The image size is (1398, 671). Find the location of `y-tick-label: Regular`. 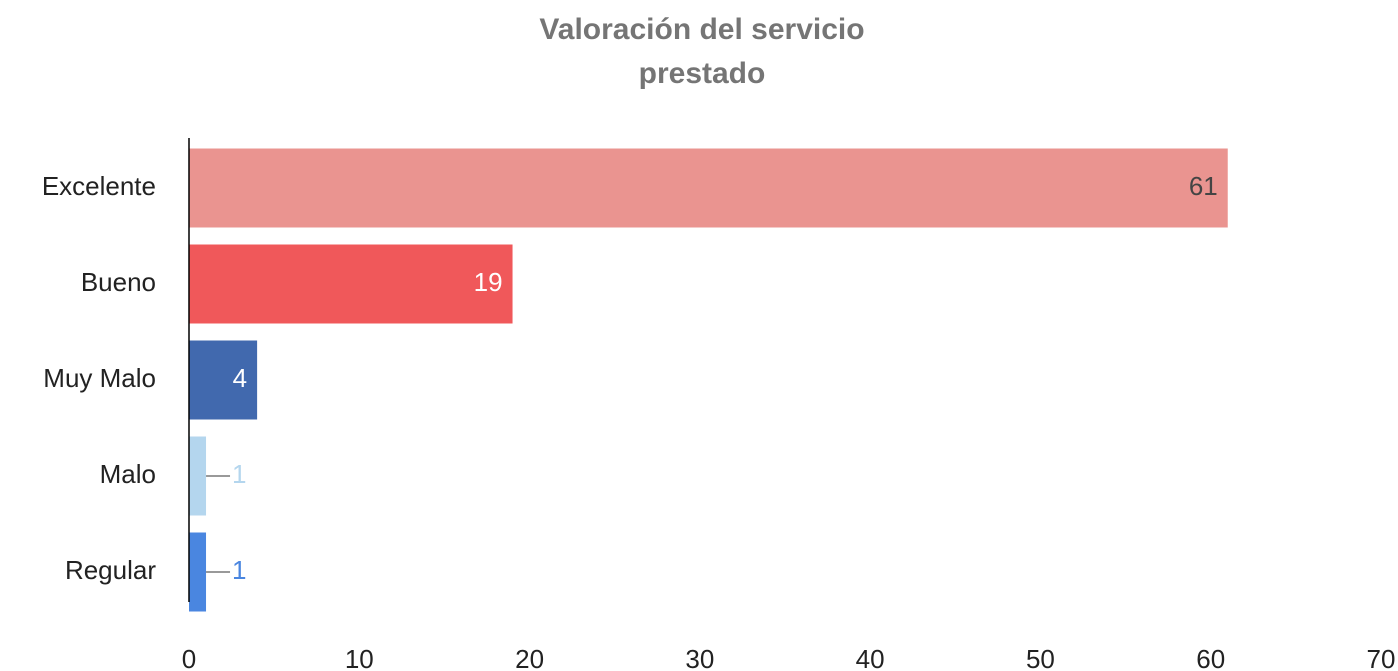

y-tick-label: Regular is located at coordinates (110, 570).